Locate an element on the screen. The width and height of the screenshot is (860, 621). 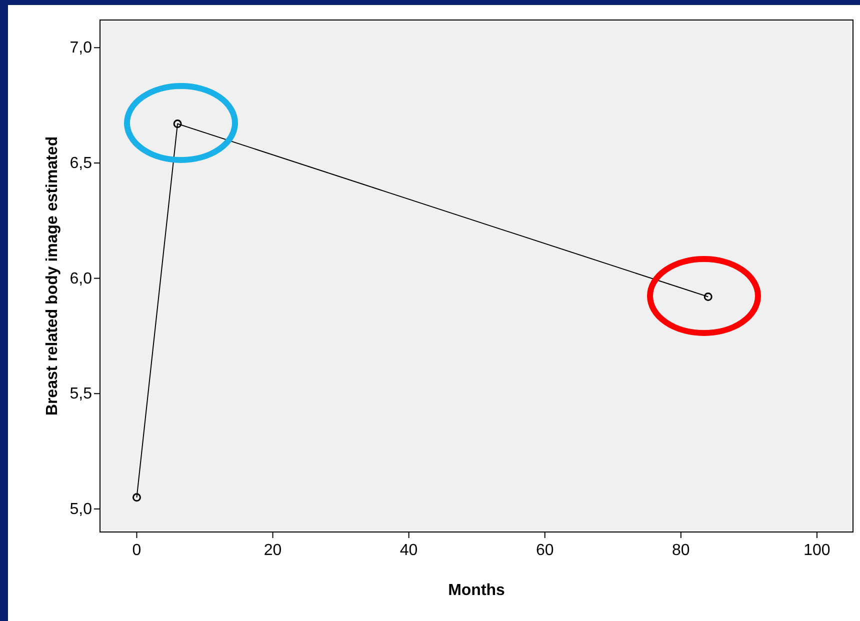
y-tick-label: 6,5 is located at coordinates (81, 163).